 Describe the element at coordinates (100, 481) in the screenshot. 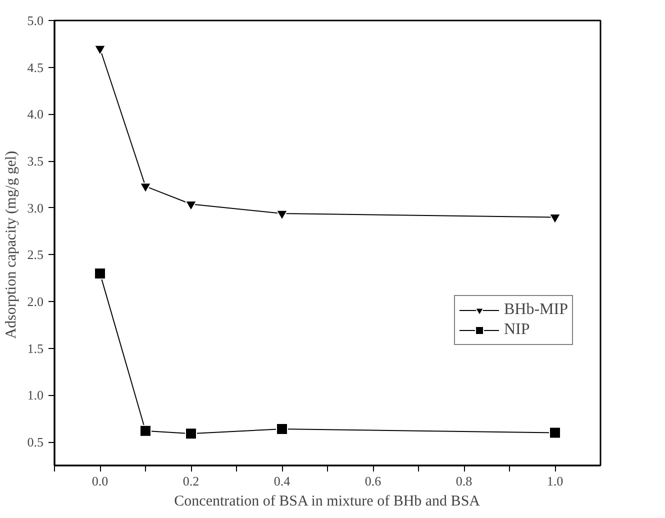

I see `x-tick-label: 0.0` at that location.